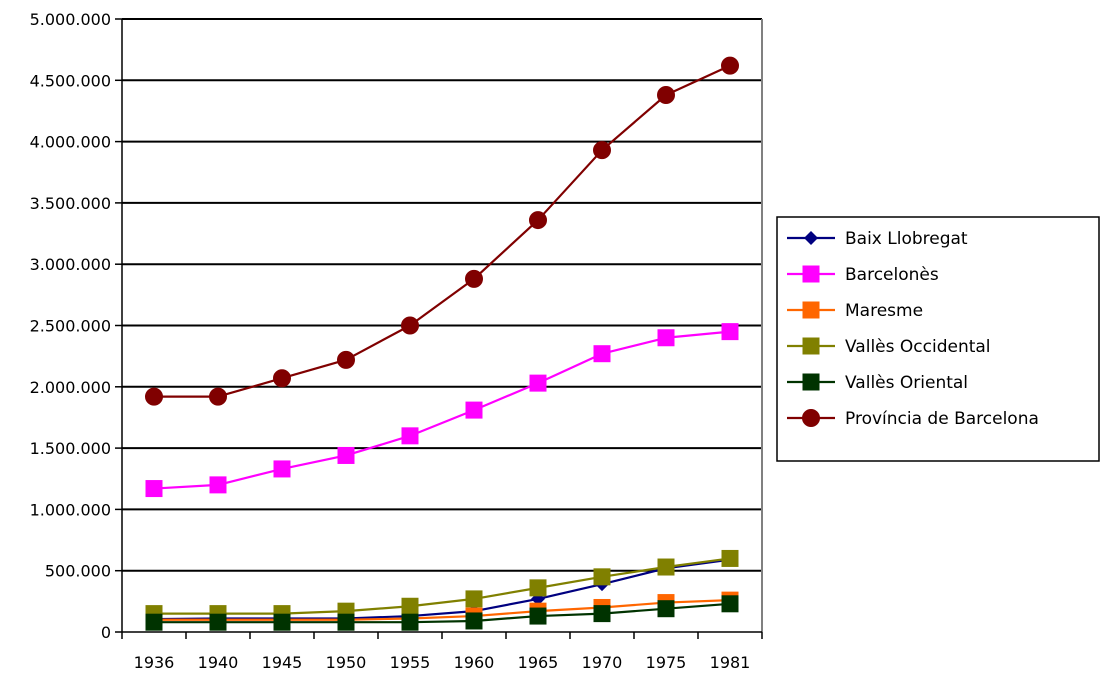  What do you see at coordinates (410, 662) in the screenshot?
I see `x-tick-label: 1955` at bounding box center [410, 662].